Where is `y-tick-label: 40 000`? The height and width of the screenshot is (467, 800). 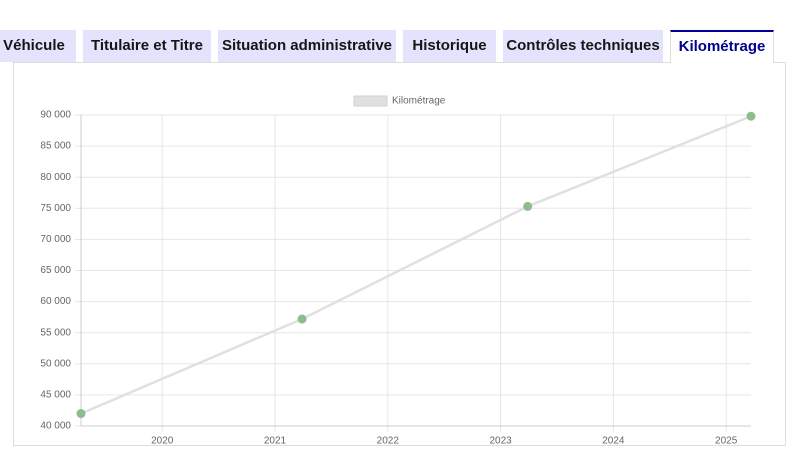 y-tick-label: 40 000 is located at coordinates (55, 426).